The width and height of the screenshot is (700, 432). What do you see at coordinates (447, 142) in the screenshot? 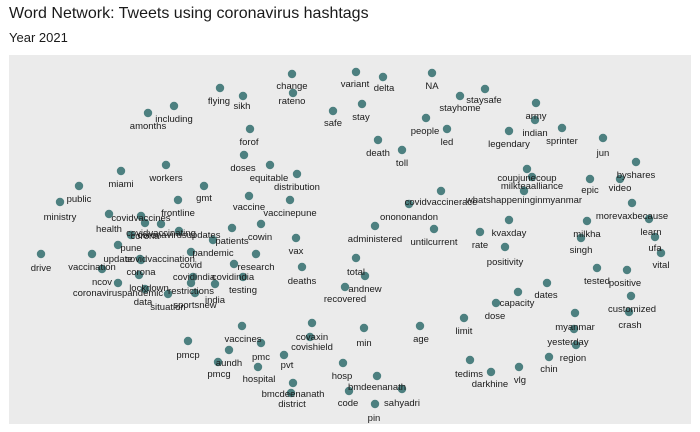
I see `node-label: led` at bounding box center [447, 142].